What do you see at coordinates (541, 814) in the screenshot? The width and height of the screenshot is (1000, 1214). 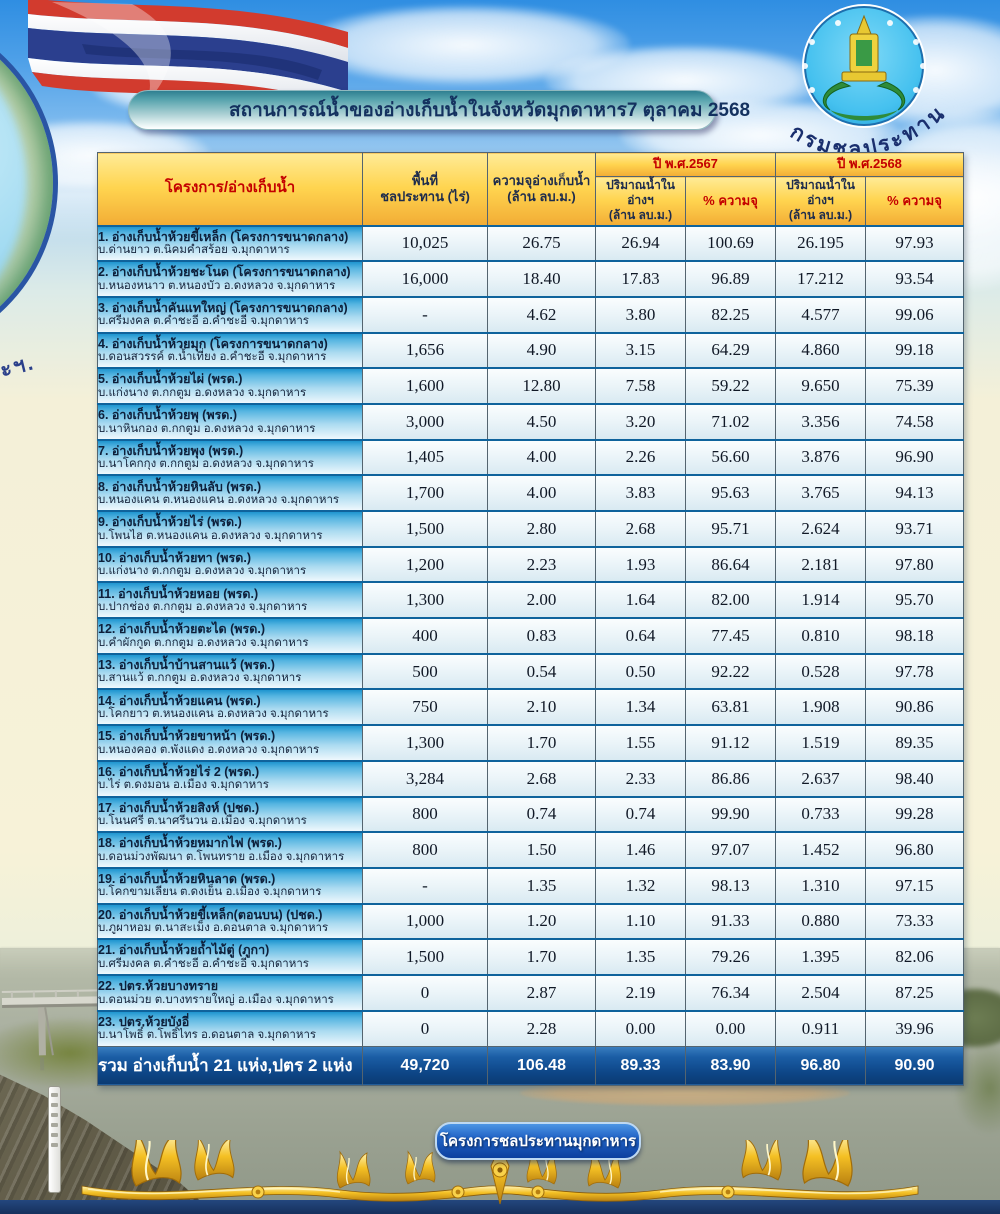 I see `cell-capacity: 0.74` at bounding box center [541, 814].